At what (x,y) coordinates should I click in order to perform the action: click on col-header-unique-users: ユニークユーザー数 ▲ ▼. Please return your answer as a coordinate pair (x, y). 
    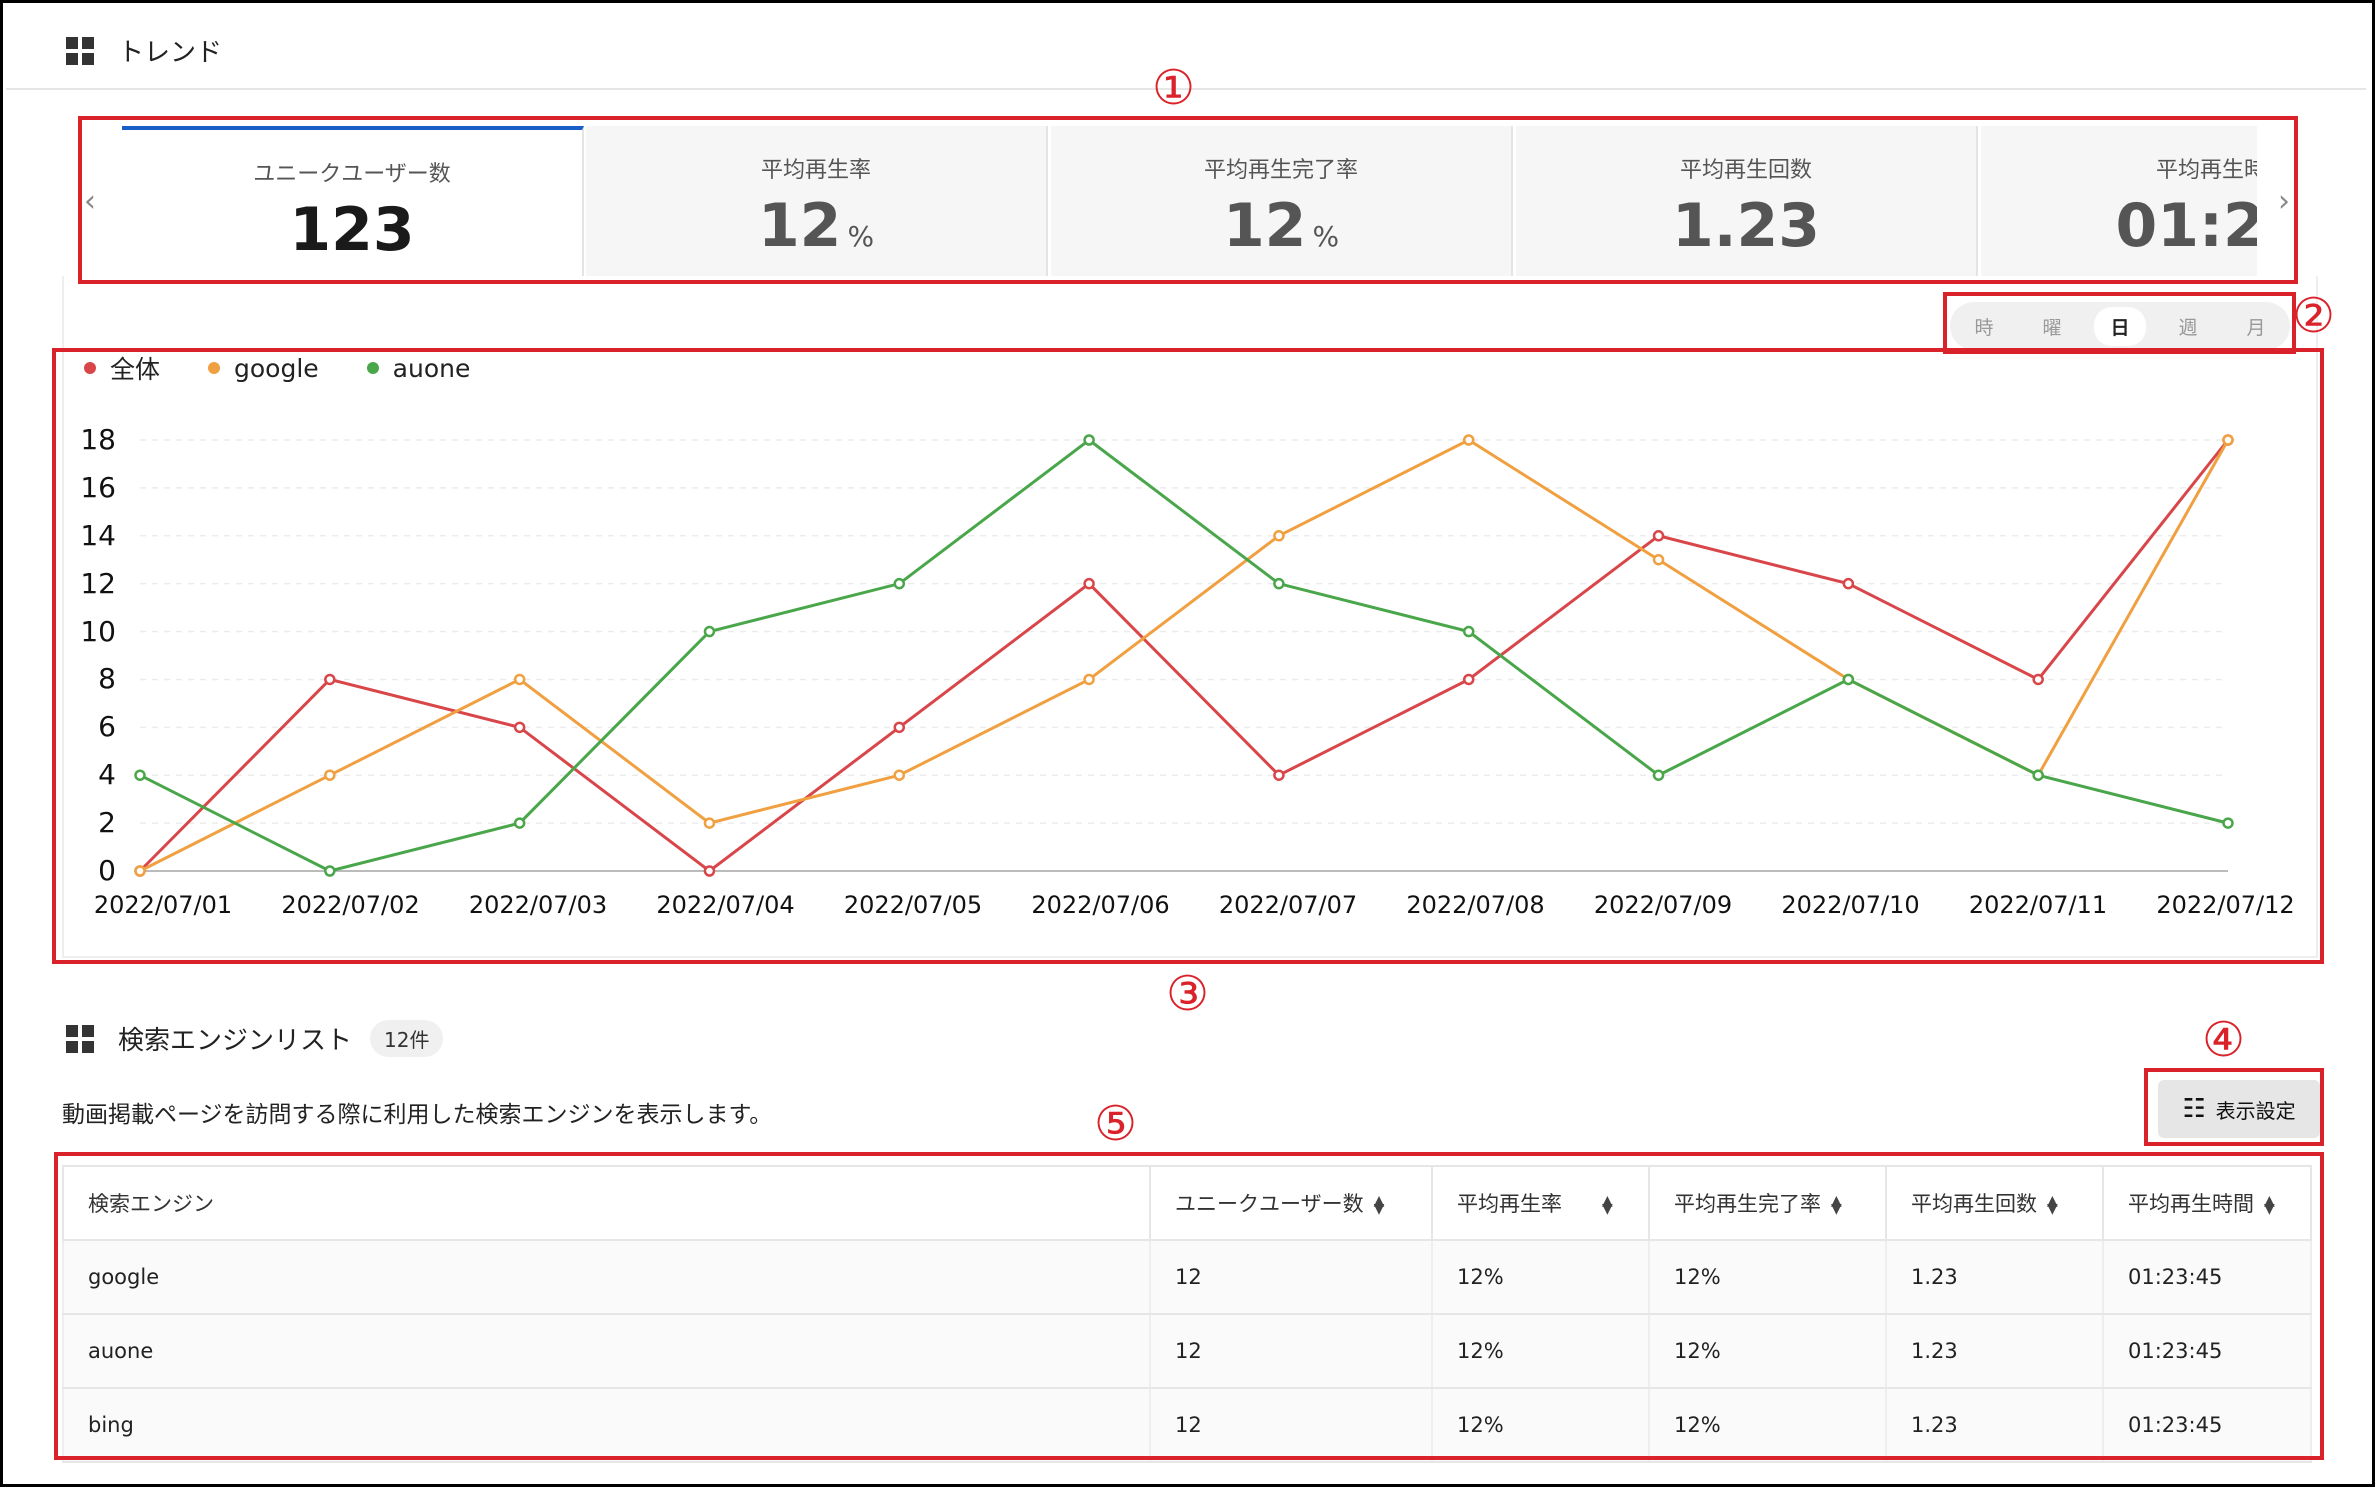
    Looking at the image, I should click on (1291, 1203).